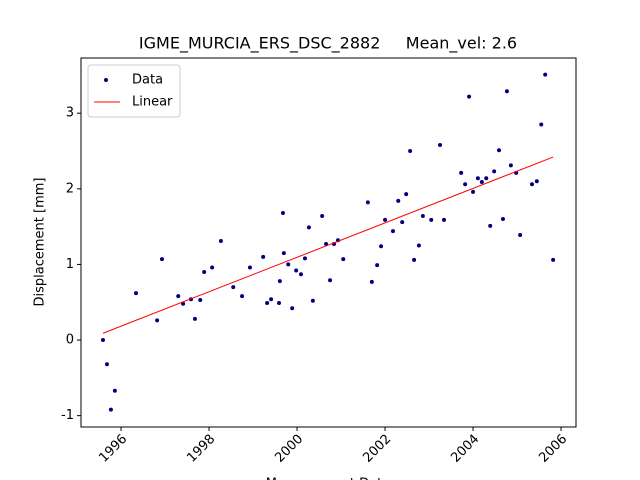  I want to click on y-tick-label: -1, so click(67, 415).